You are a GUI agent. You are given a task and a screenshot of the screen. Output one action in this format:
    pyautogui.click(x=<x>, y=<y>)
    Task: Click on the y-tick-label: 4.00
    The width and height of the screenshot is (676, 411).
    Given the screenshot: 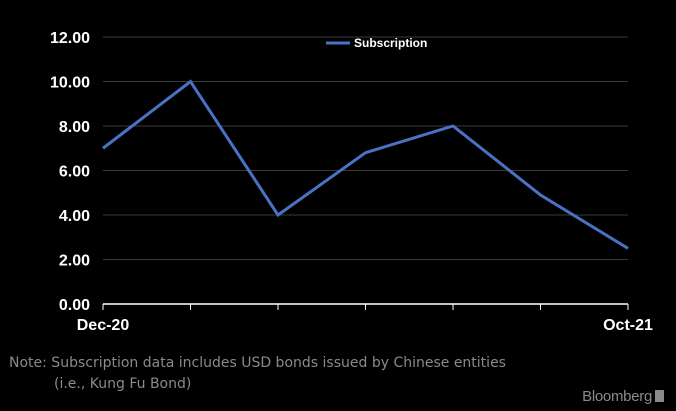 What is the action you would take?
    pyautogui.click(x=74, y=216)
    